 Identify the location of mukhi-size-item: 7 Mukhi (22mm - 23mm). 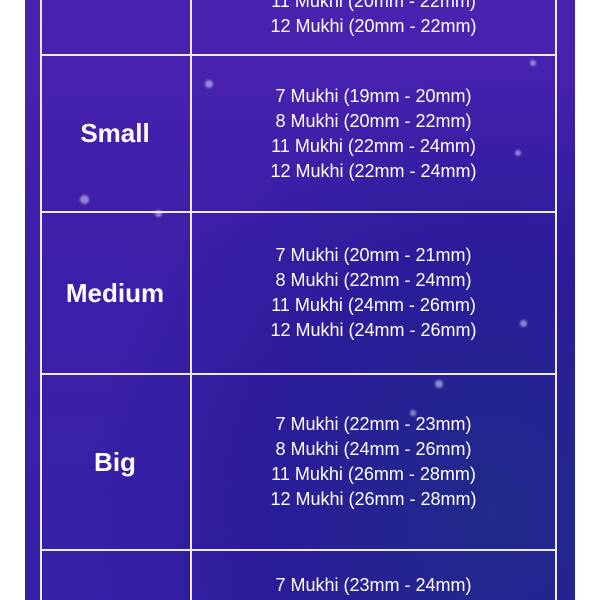
(373, 424).